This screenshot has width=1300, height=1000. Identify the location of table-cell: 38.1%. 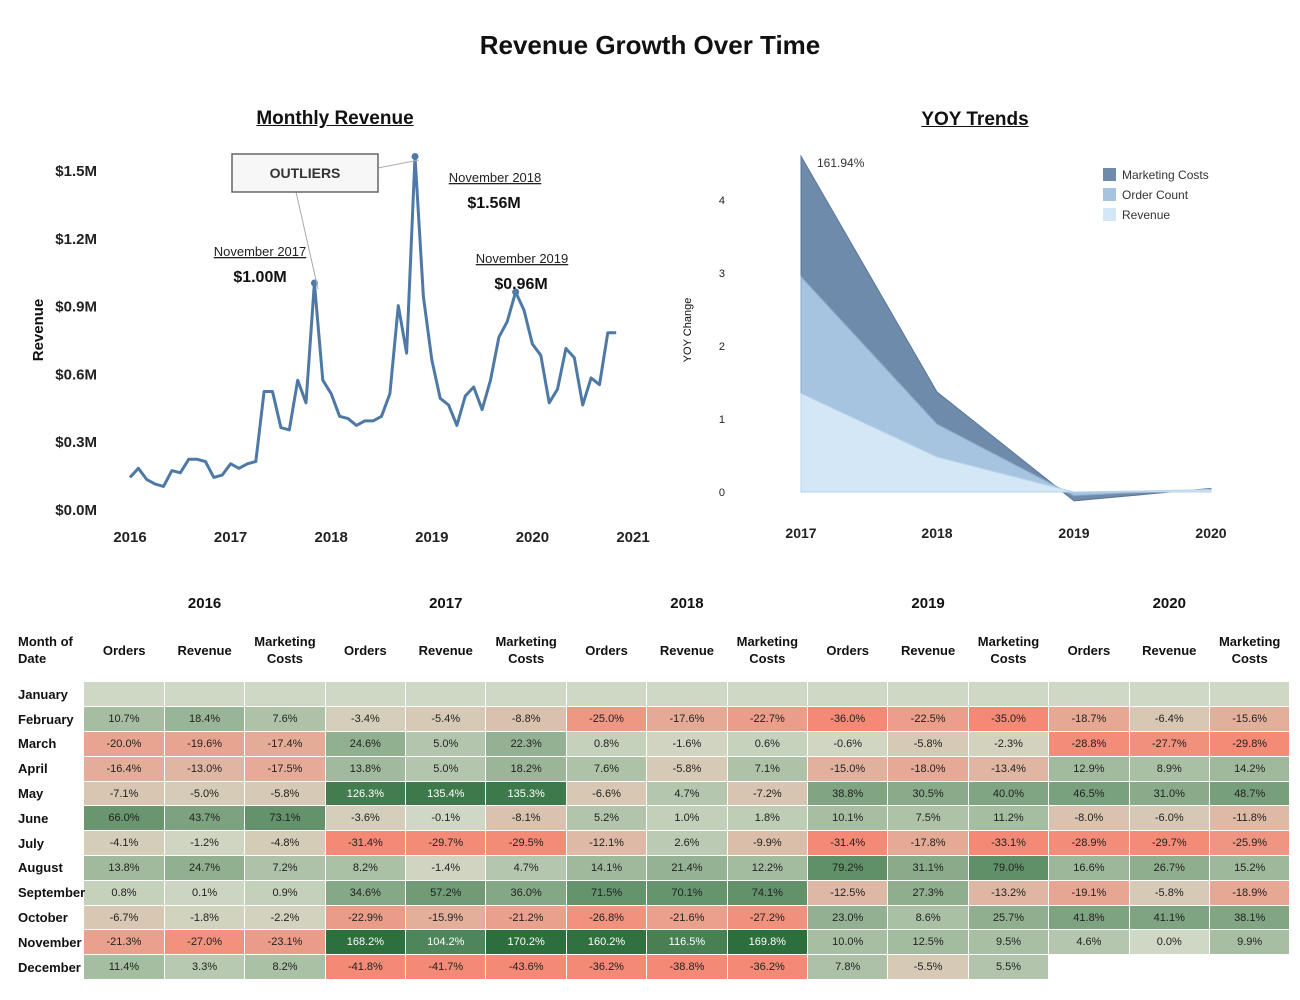
(1250, 918).